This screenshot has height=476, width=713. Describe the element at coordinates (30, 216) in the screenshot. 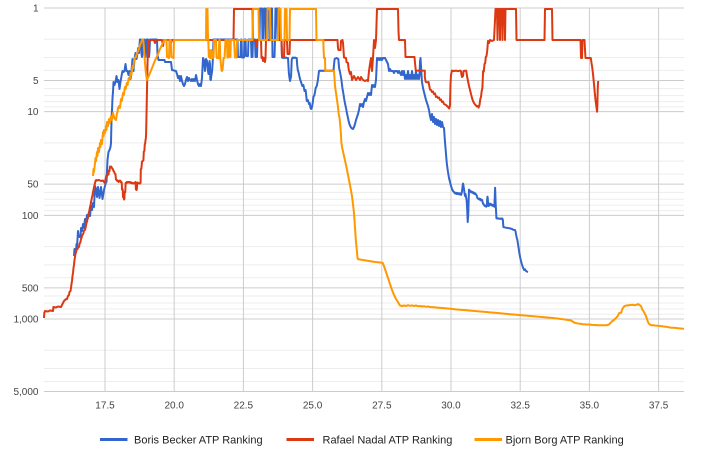

I see `svg-text: 100` at that location.